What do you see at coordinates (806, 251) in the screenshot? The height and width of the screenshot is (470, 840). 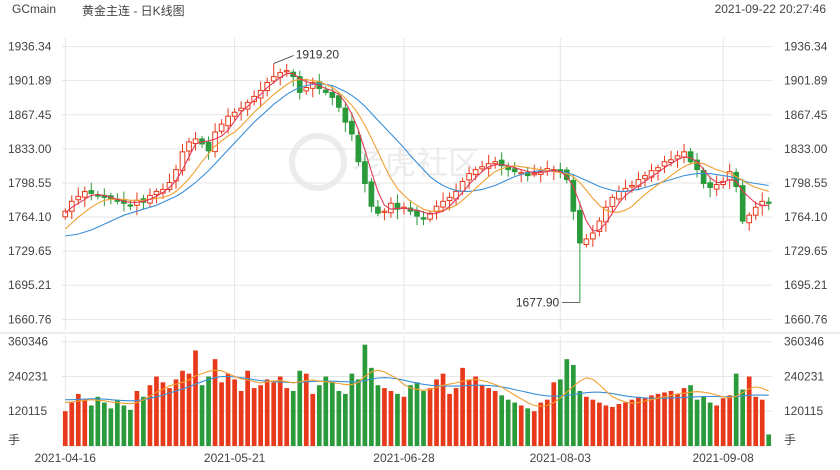 I see `price-tick-label: 1729.65` at bounding box center [806, 251].